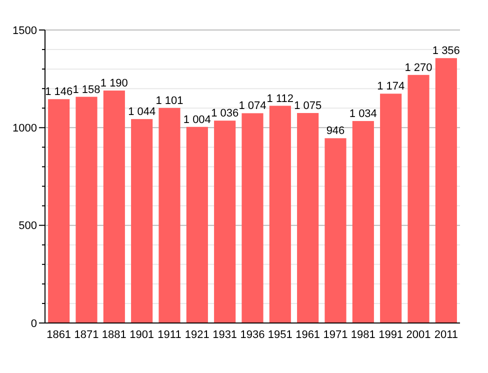 This screenshot has height=373, width=488. Describe the element at coordinates (418, 335) in the screenshot. I see `x-tick-label: 2001` at that location.